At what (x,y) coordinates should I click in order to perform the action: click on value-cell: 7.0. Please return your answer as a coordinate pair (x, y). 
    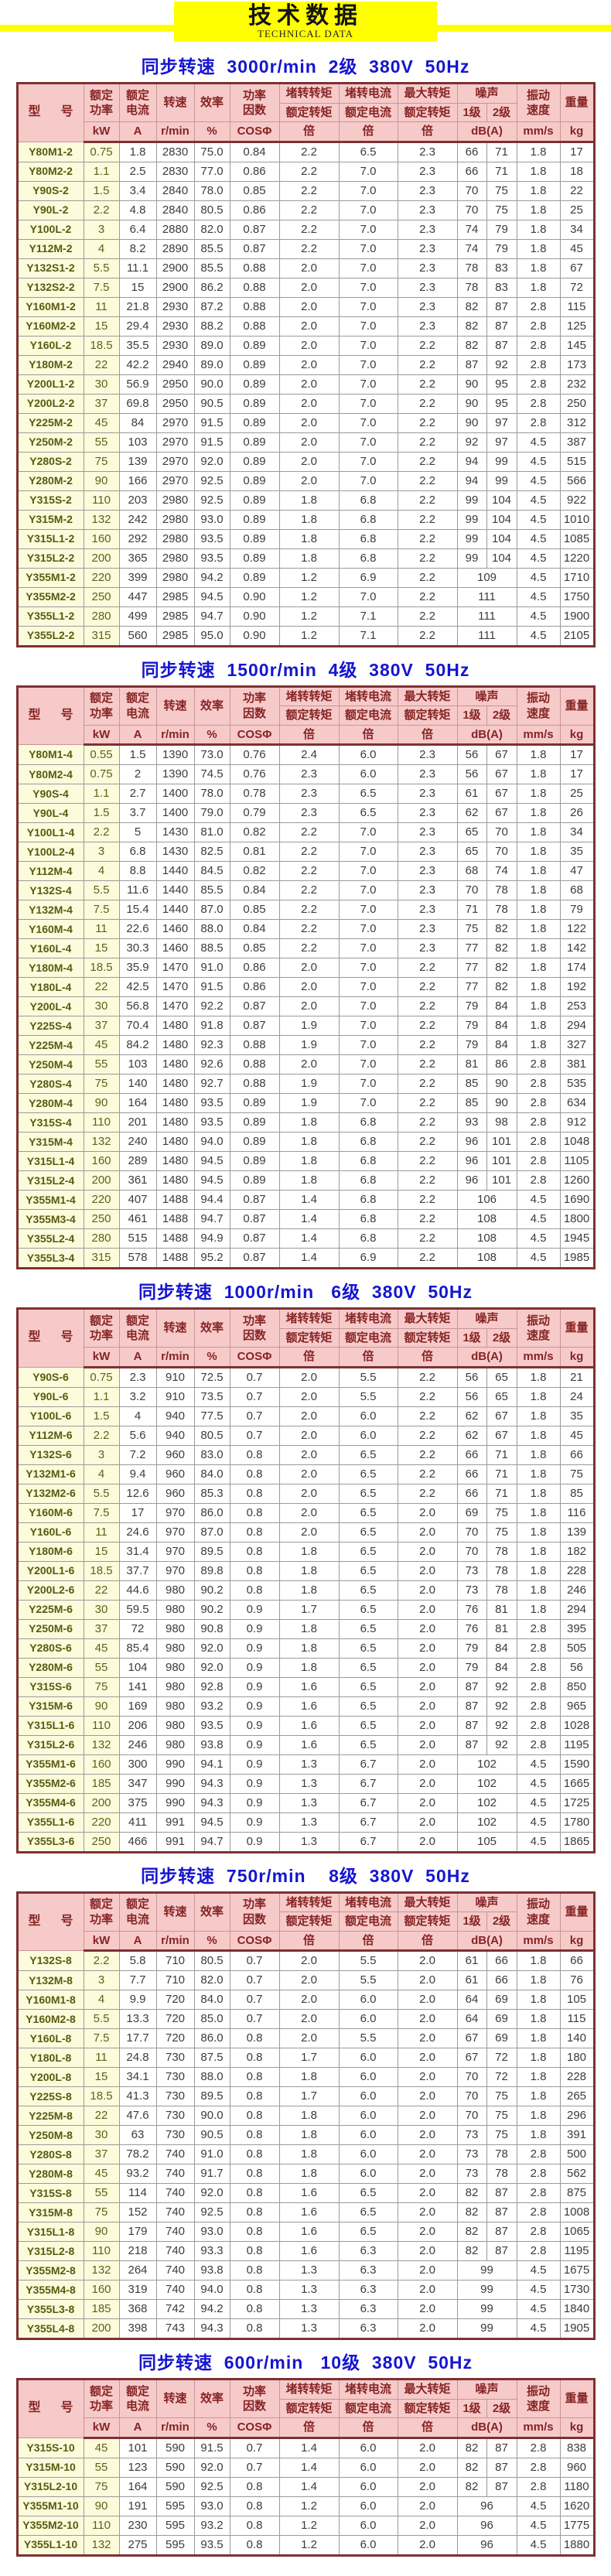
    Looking at the image, I should click on (368, 948).